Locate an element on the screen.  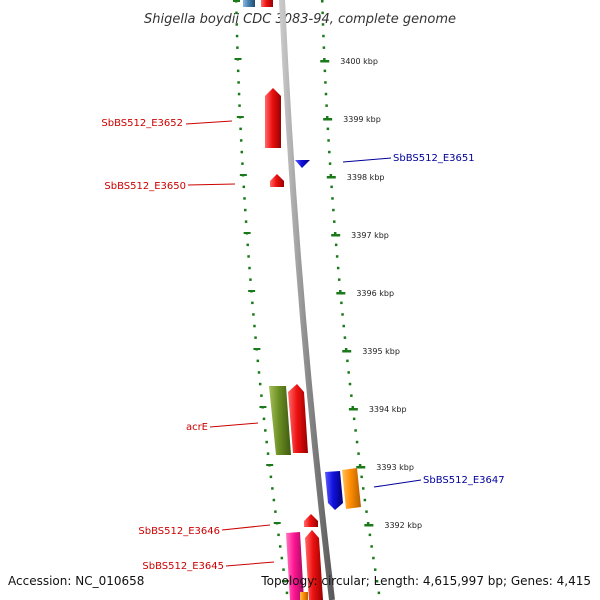
leader-acre is located at coordinates (234, 425).